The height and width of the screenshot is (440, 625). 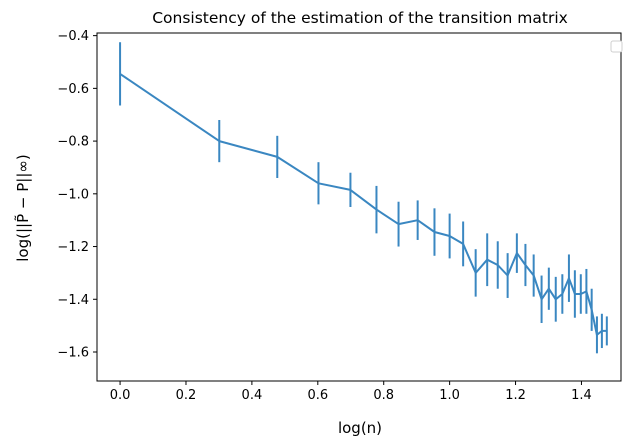 I want to click on x-tick-label: 0.2, so click(x=186, y=395).